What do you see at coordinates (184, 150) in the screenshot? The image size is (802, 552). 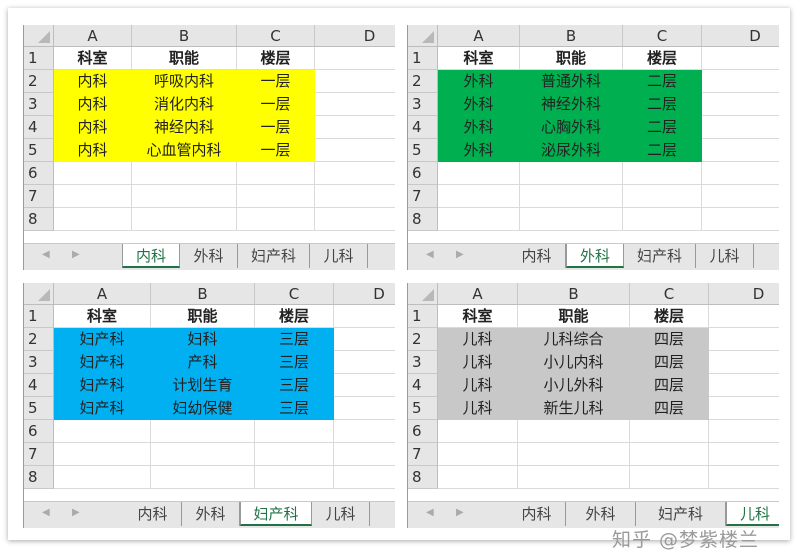 I see `cell-B5: 心血管内科` at bounding box center [184, 150].